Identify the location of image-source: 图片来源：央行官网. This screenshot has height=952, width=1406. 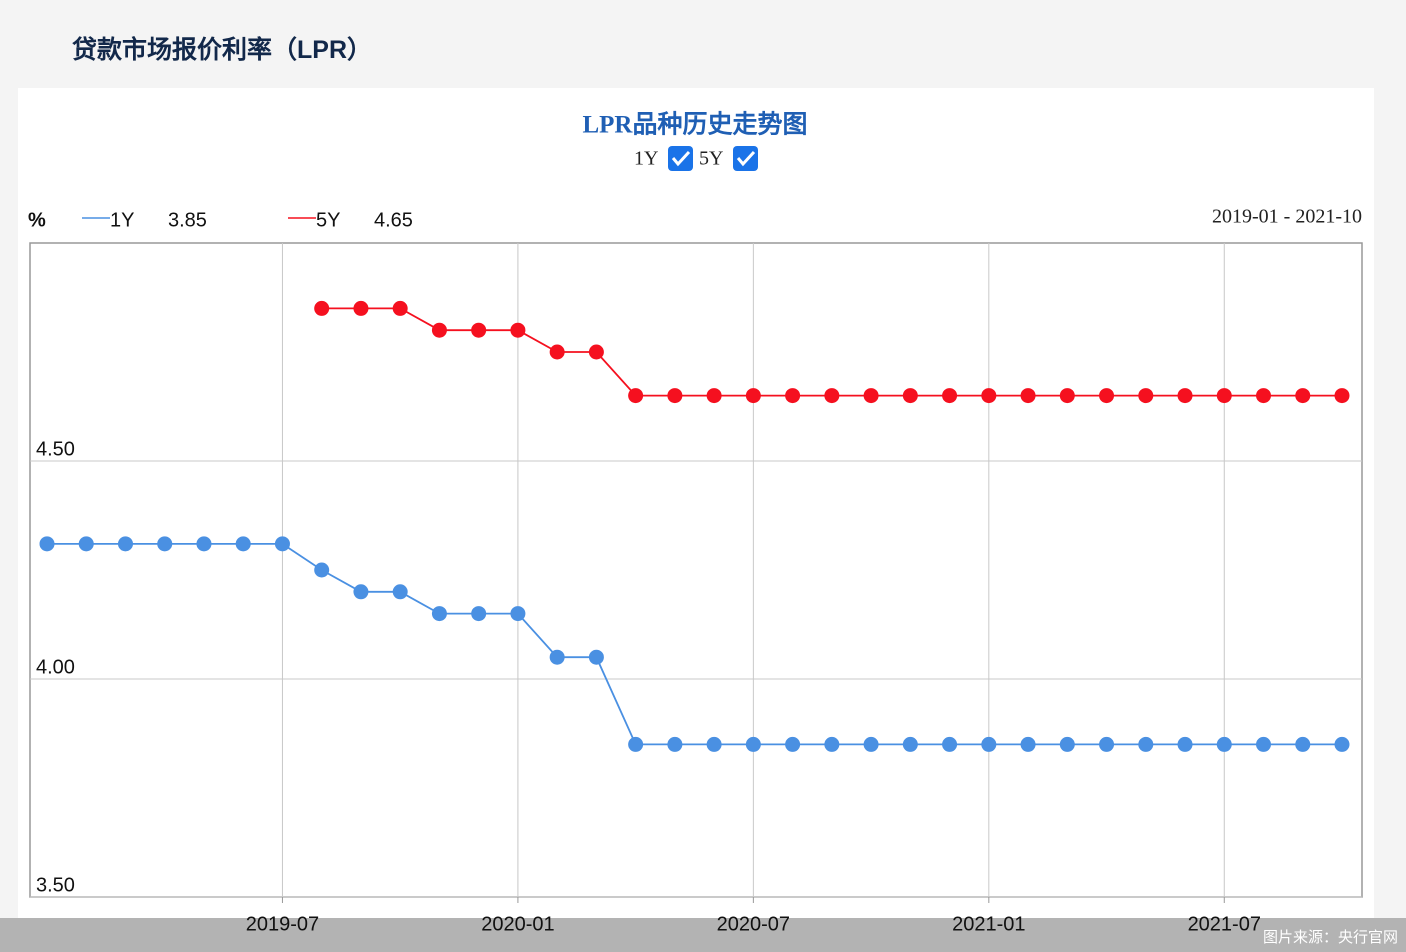
(1330, 937).